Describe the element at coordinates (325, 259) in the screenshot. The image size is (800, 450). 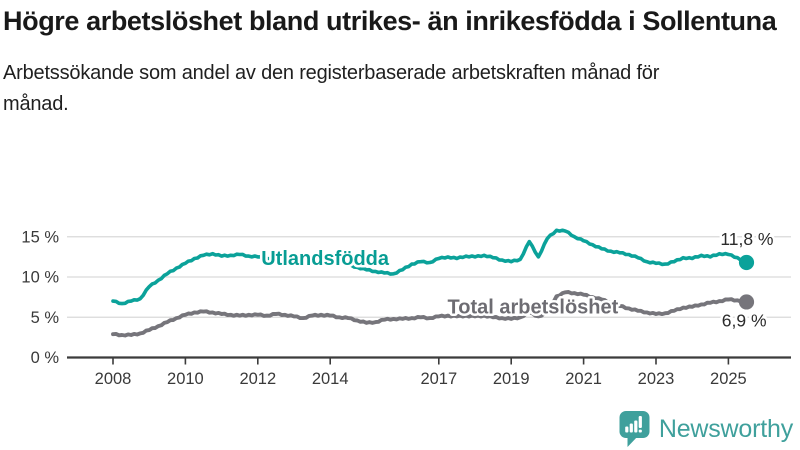
I see `foreign-born-series-label: Utlandsfödda` at that location.